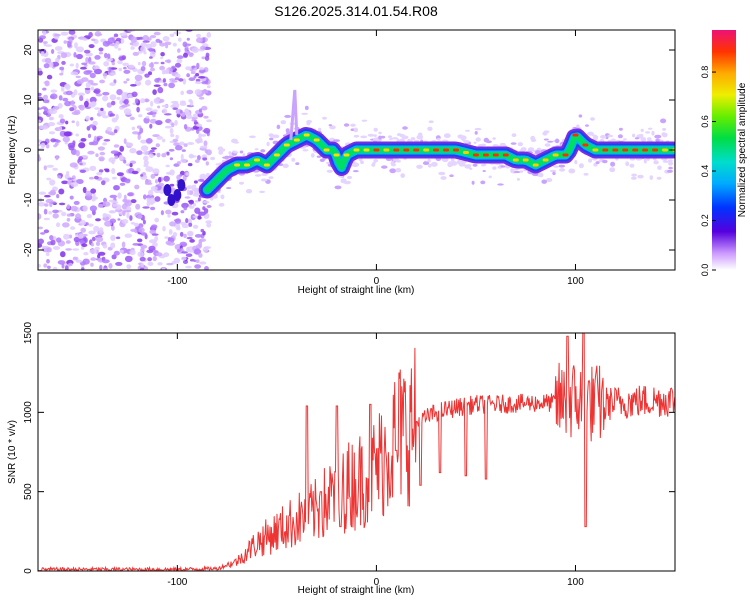 This screenshot has width=750, height=600. Describe the element at coordinates (28, 50) in the screenshot. I see `y-tick-label: 20` at that location.